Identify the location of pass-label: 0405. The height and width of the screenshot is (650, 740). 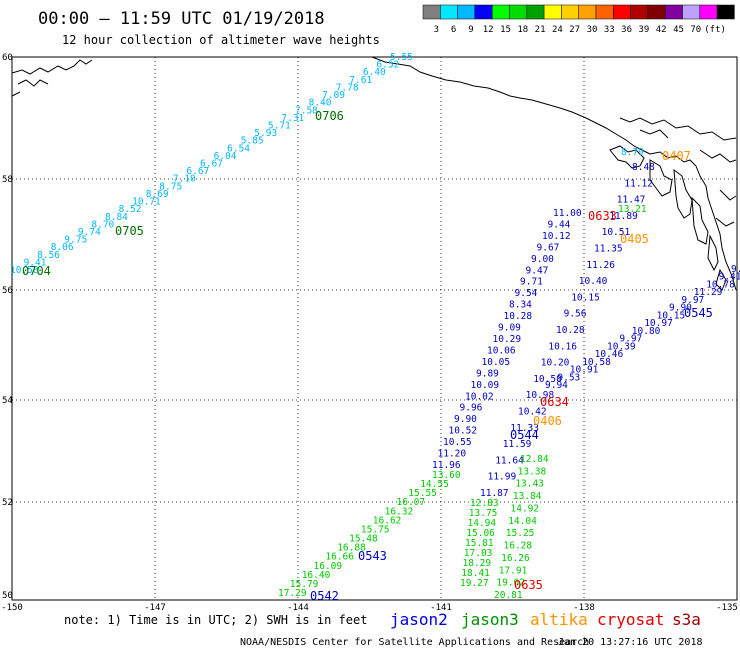
(634, 239).